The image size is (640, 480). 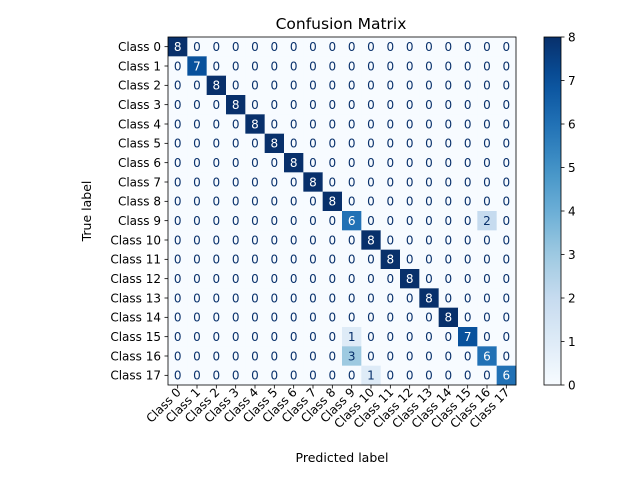 What do you see at coordinates (135, 279) in the screenshot?
I see `y-tick-label: Class 12` at bounding box center [135, 279].